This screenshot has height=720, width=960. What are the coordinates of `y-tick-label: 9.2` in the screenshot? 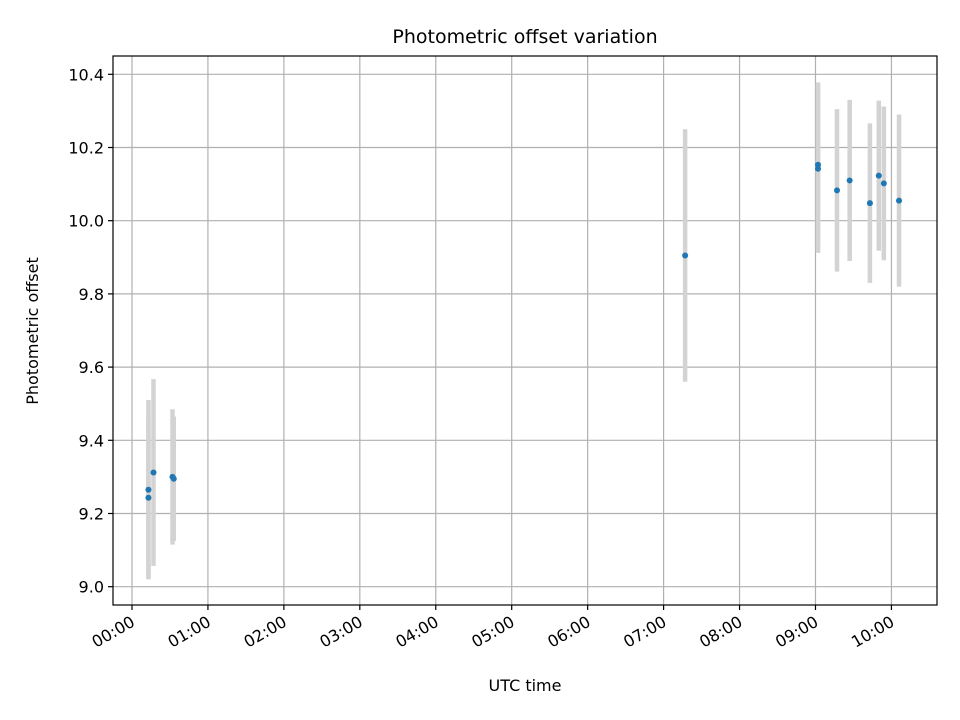 It's located at (91, 514).